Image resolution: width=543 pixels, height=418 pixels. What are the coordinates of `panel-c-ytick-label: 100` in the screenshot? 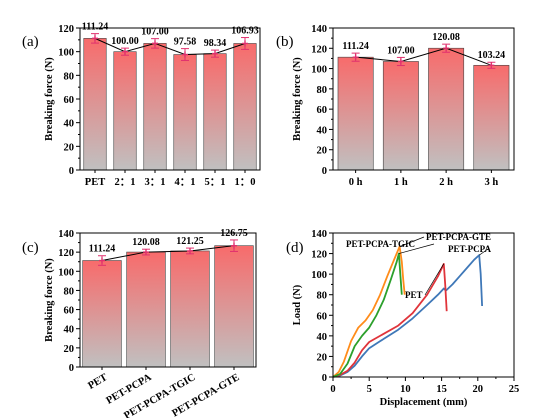 It's located at (66, 272).